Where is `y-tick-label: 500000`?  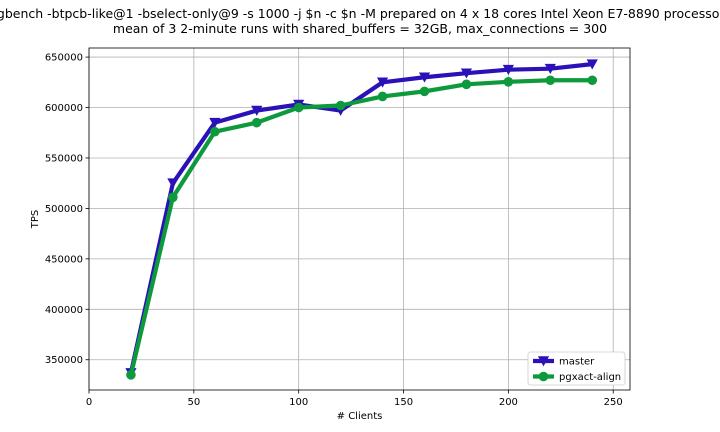
y-tick-label: 500000 is located at coordinates (64, 209).